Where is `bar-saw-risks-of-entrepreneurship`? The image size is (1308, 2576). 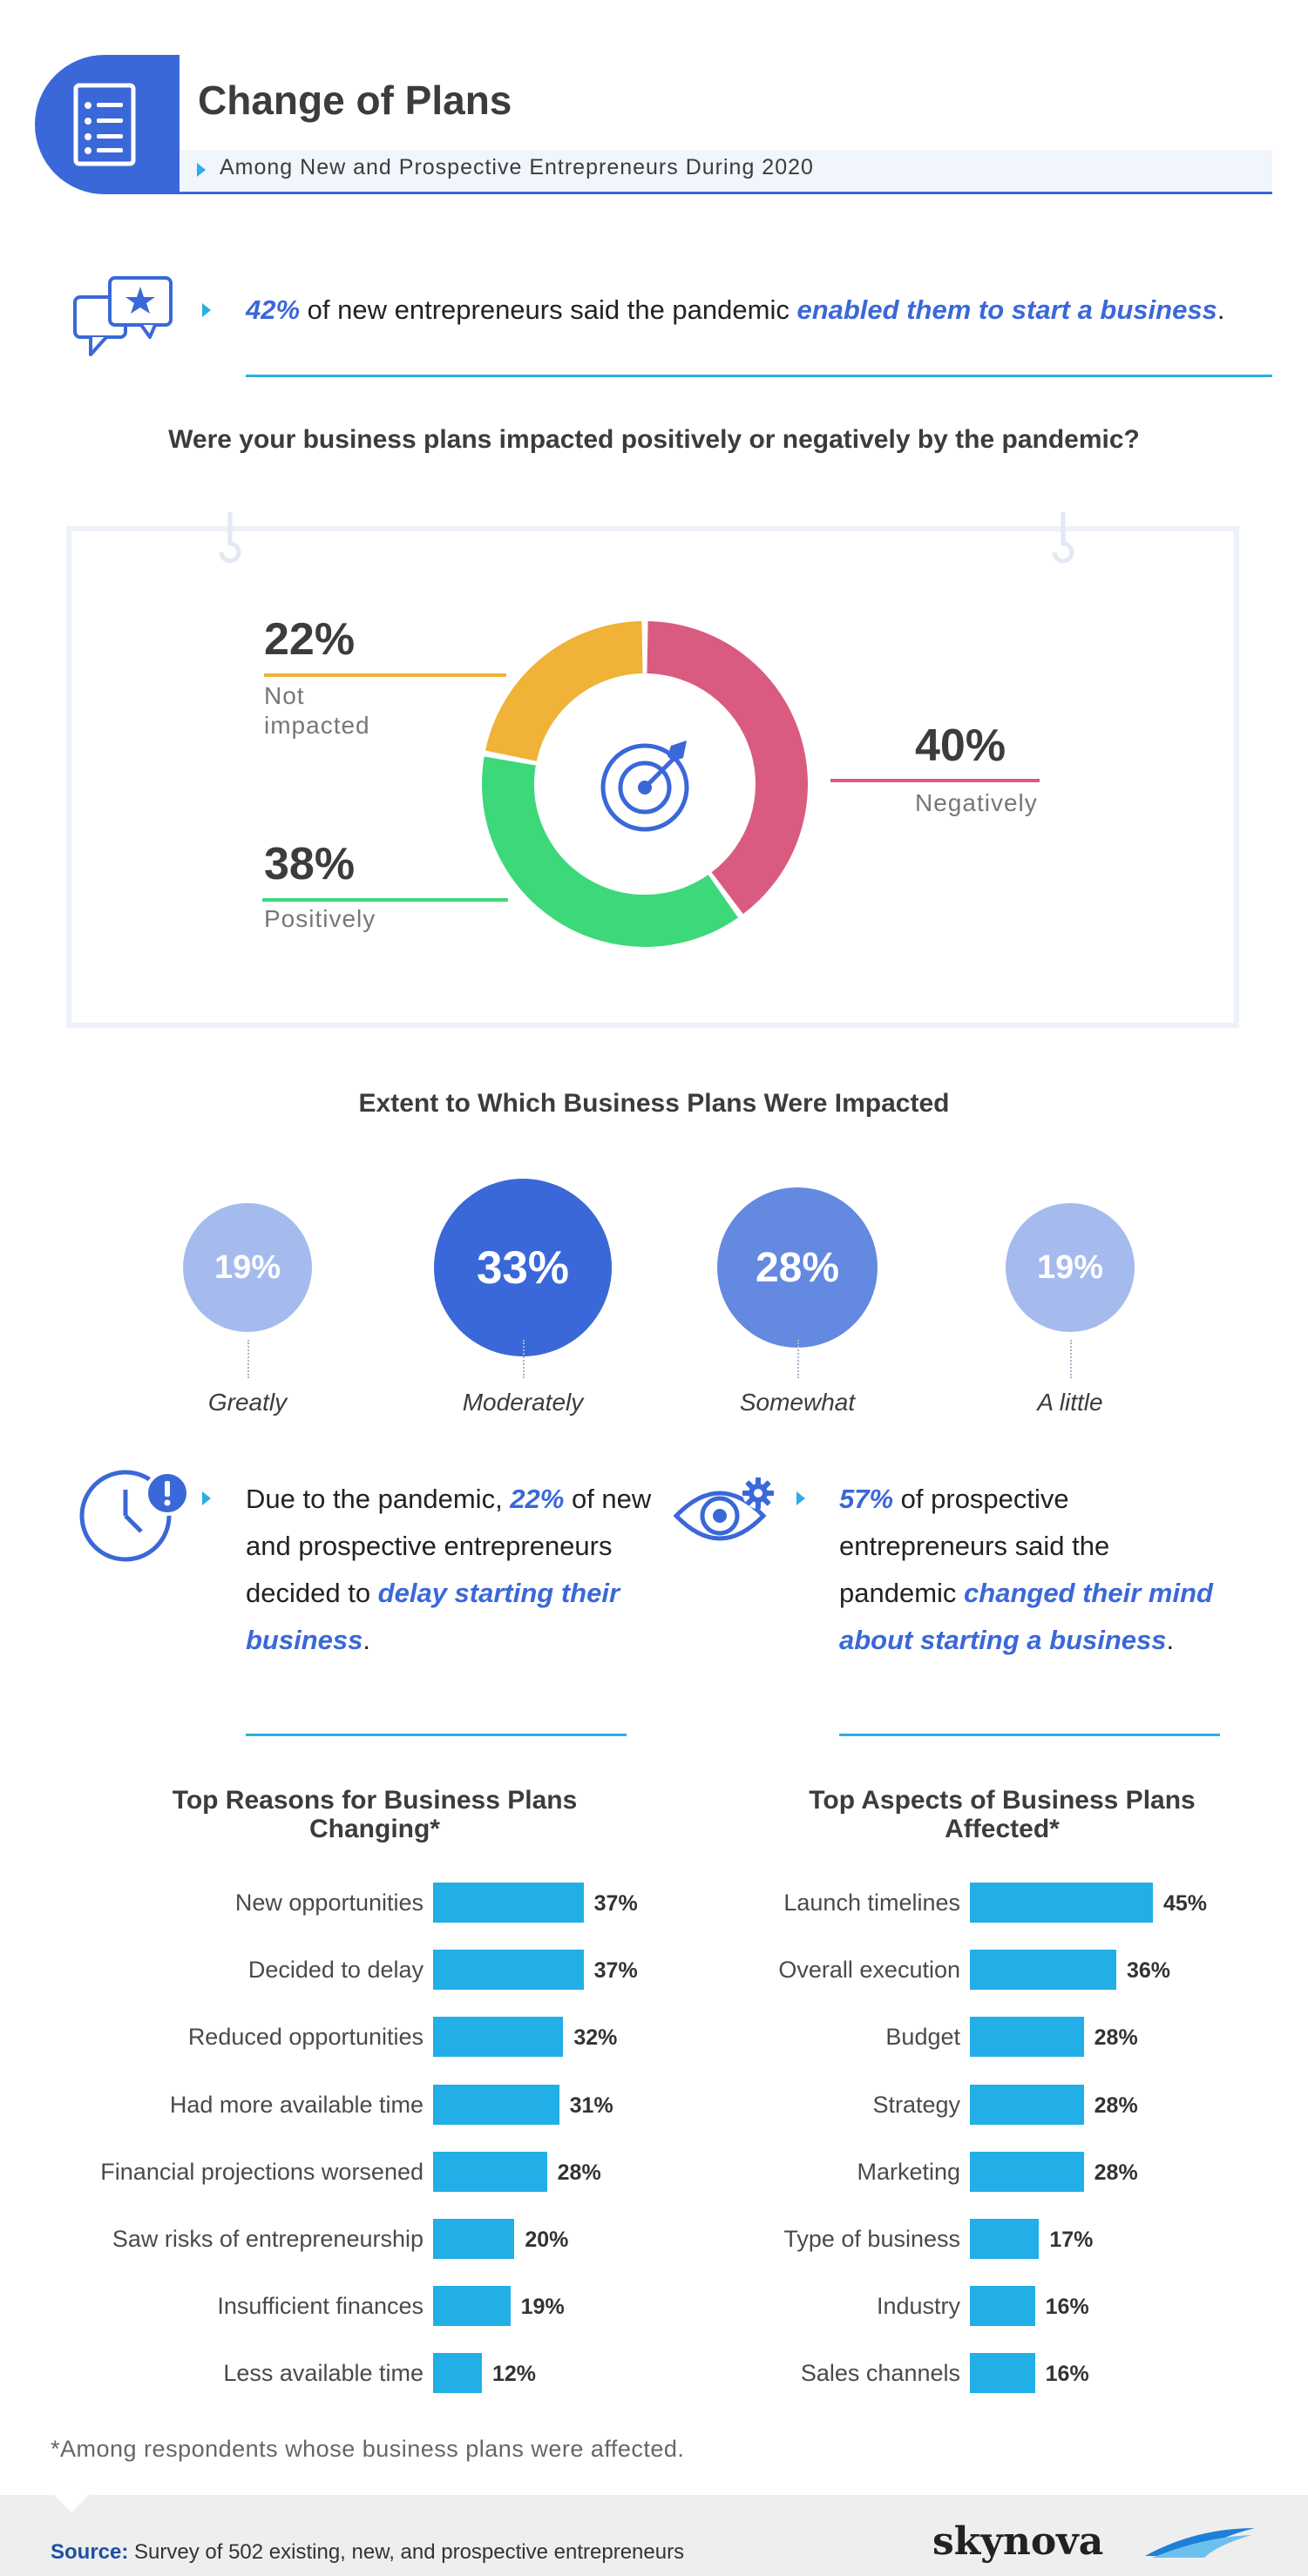 bar-saw-risks-of-entrepreneurship is located at coordinates (474, 2239).